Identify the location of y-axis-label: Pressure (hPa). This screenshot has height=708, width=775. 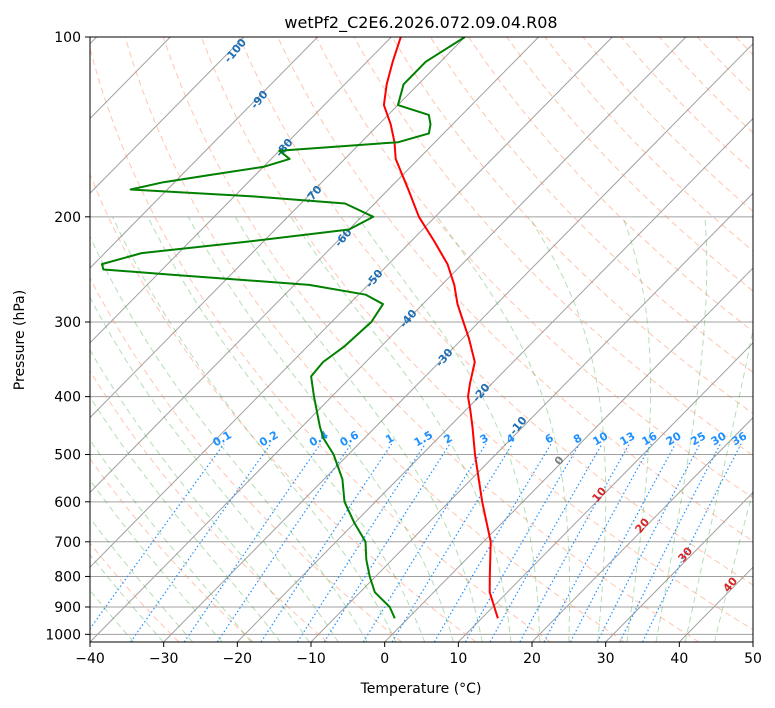
(20, 340).